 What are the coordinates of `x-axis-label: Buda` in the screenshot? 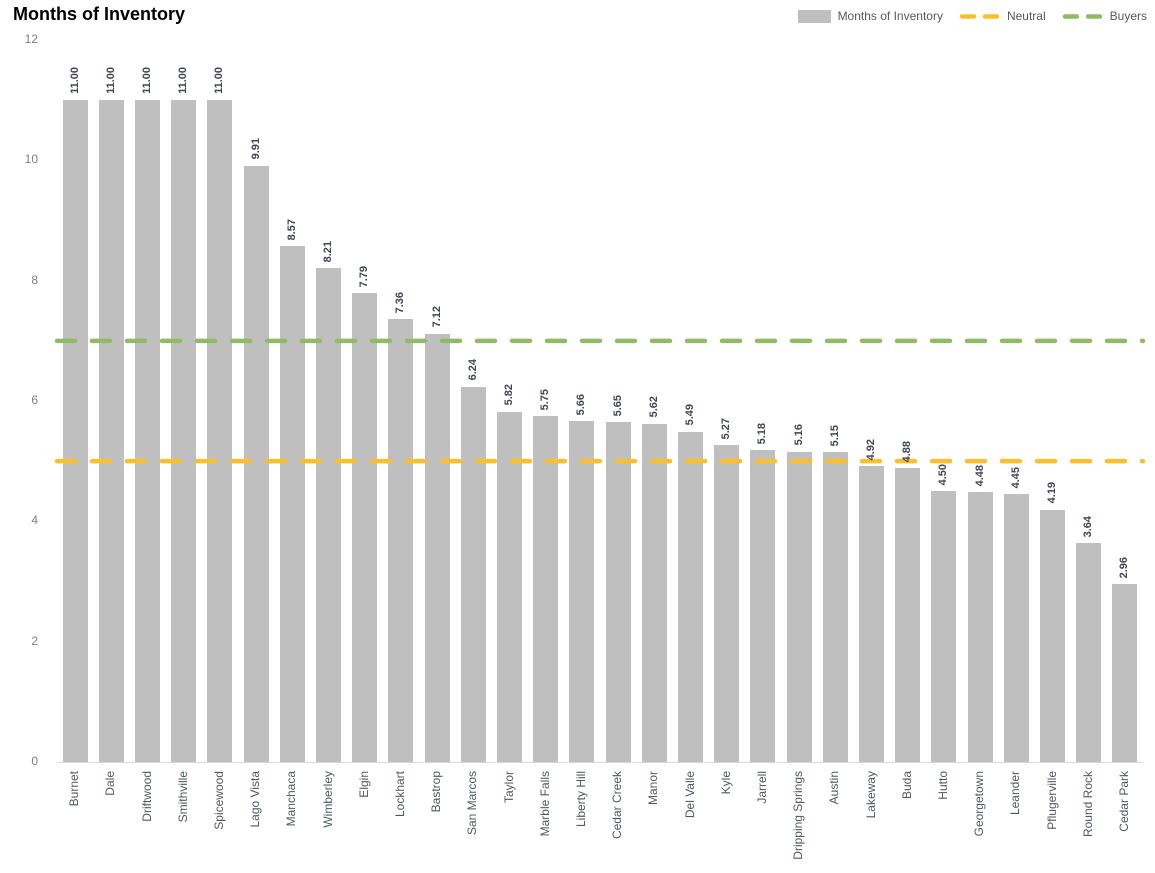 It's located at (906, 785).